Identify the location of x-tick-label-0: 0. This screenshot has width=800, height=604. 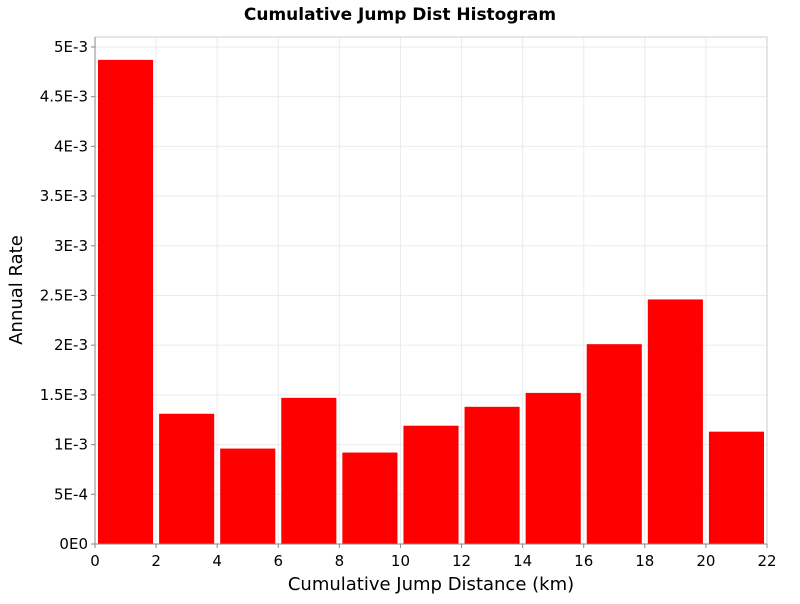
(95, 561).